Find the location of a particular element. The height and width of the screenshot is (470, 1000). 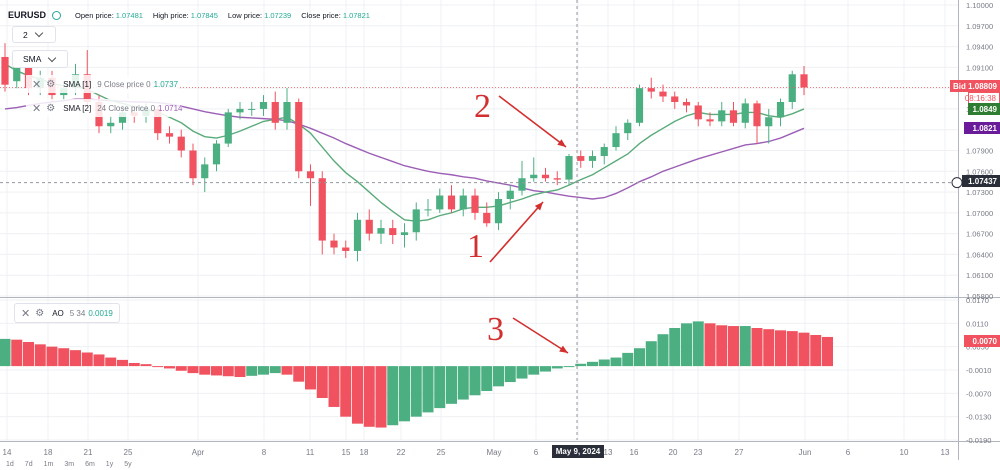

range-1m: 1m is located at coordinates (48, 464).